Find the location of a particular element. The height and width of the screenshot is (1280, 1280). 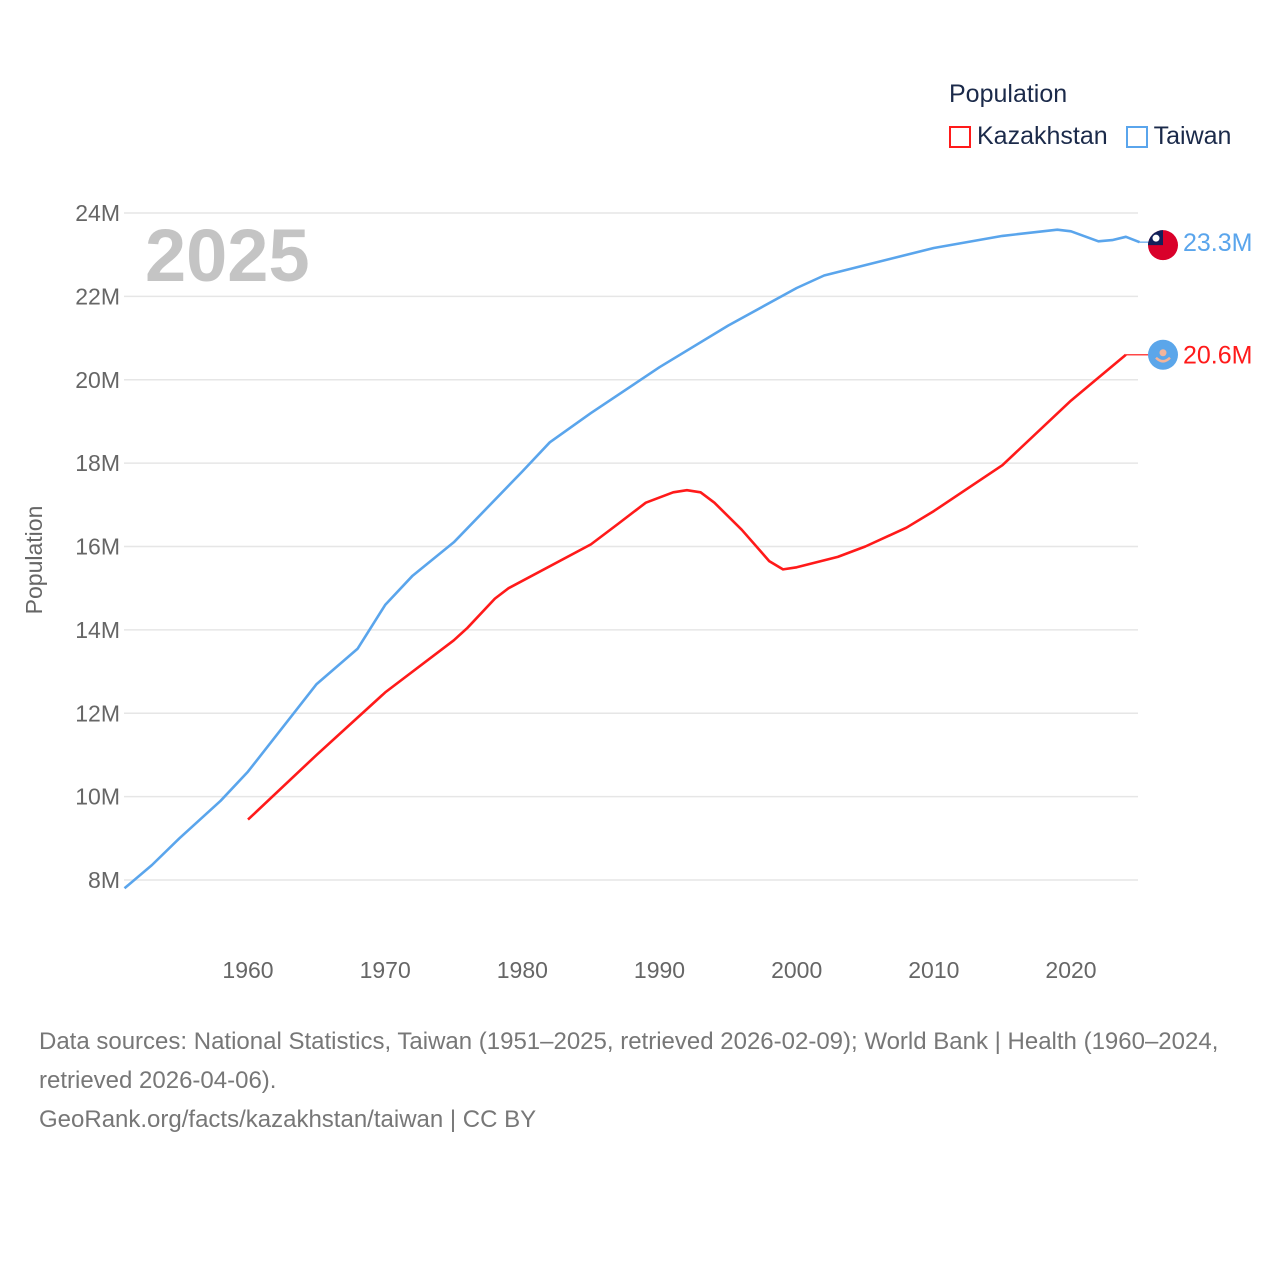

kazakhstan-flag-sun is located at coordinates (1163, 353).